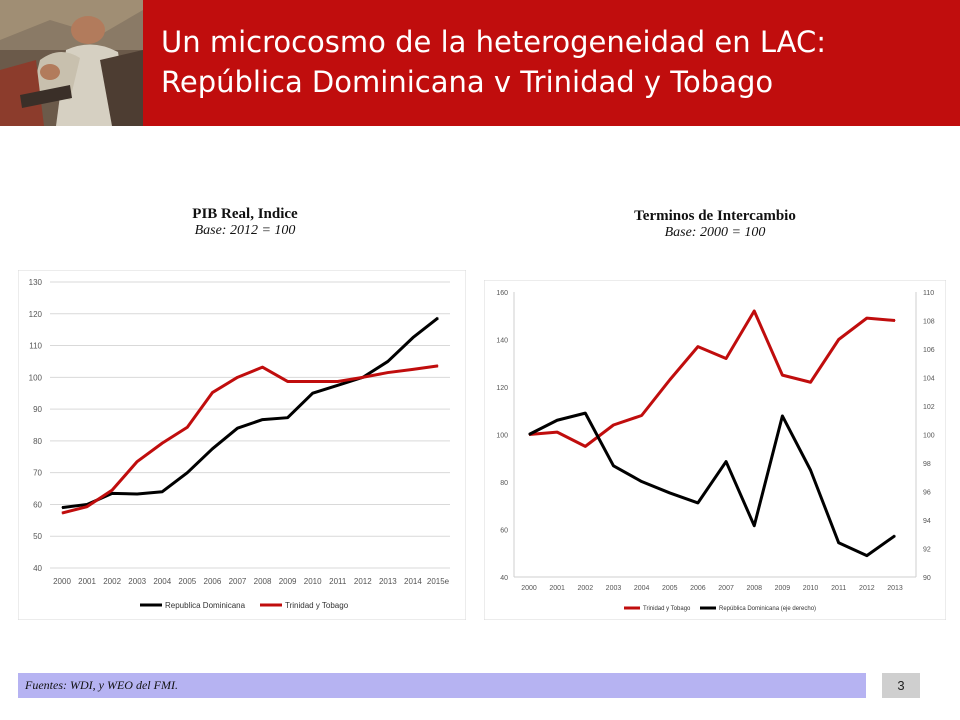 This screenshot has width=960, height=720. Describe the element at coordinates (504, 578) in the screenshot. I see `chart2-ytick-label: 40` at that location.